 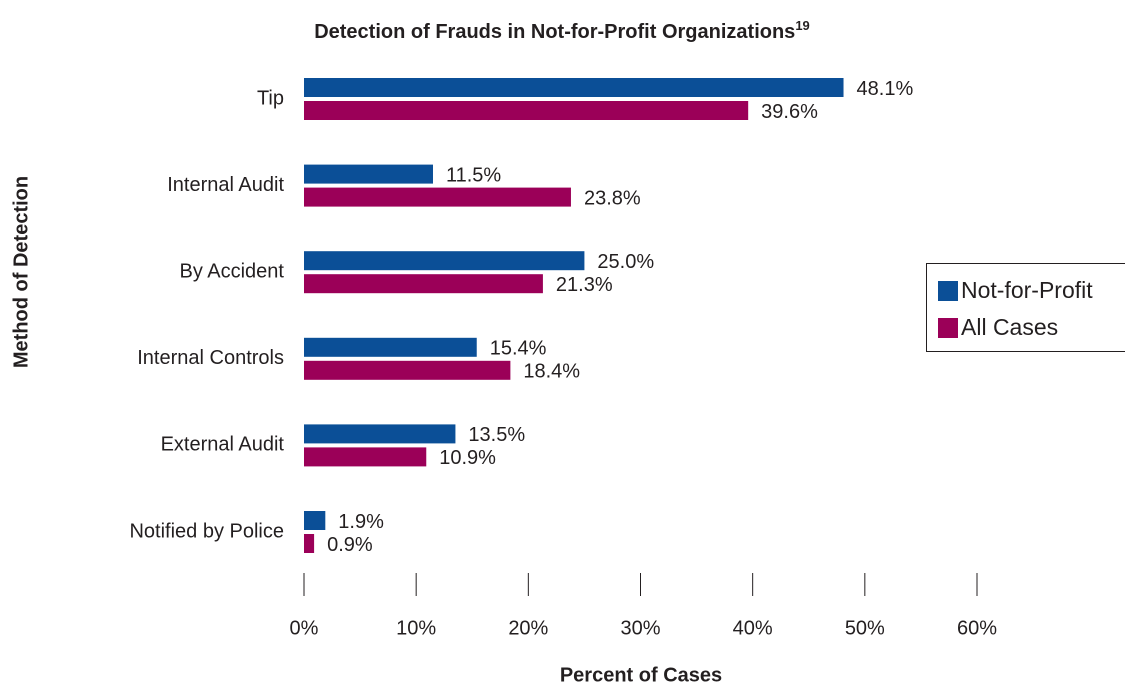 I want to click on y-tick-label: Internal Audit, so click(x=225, y=185).